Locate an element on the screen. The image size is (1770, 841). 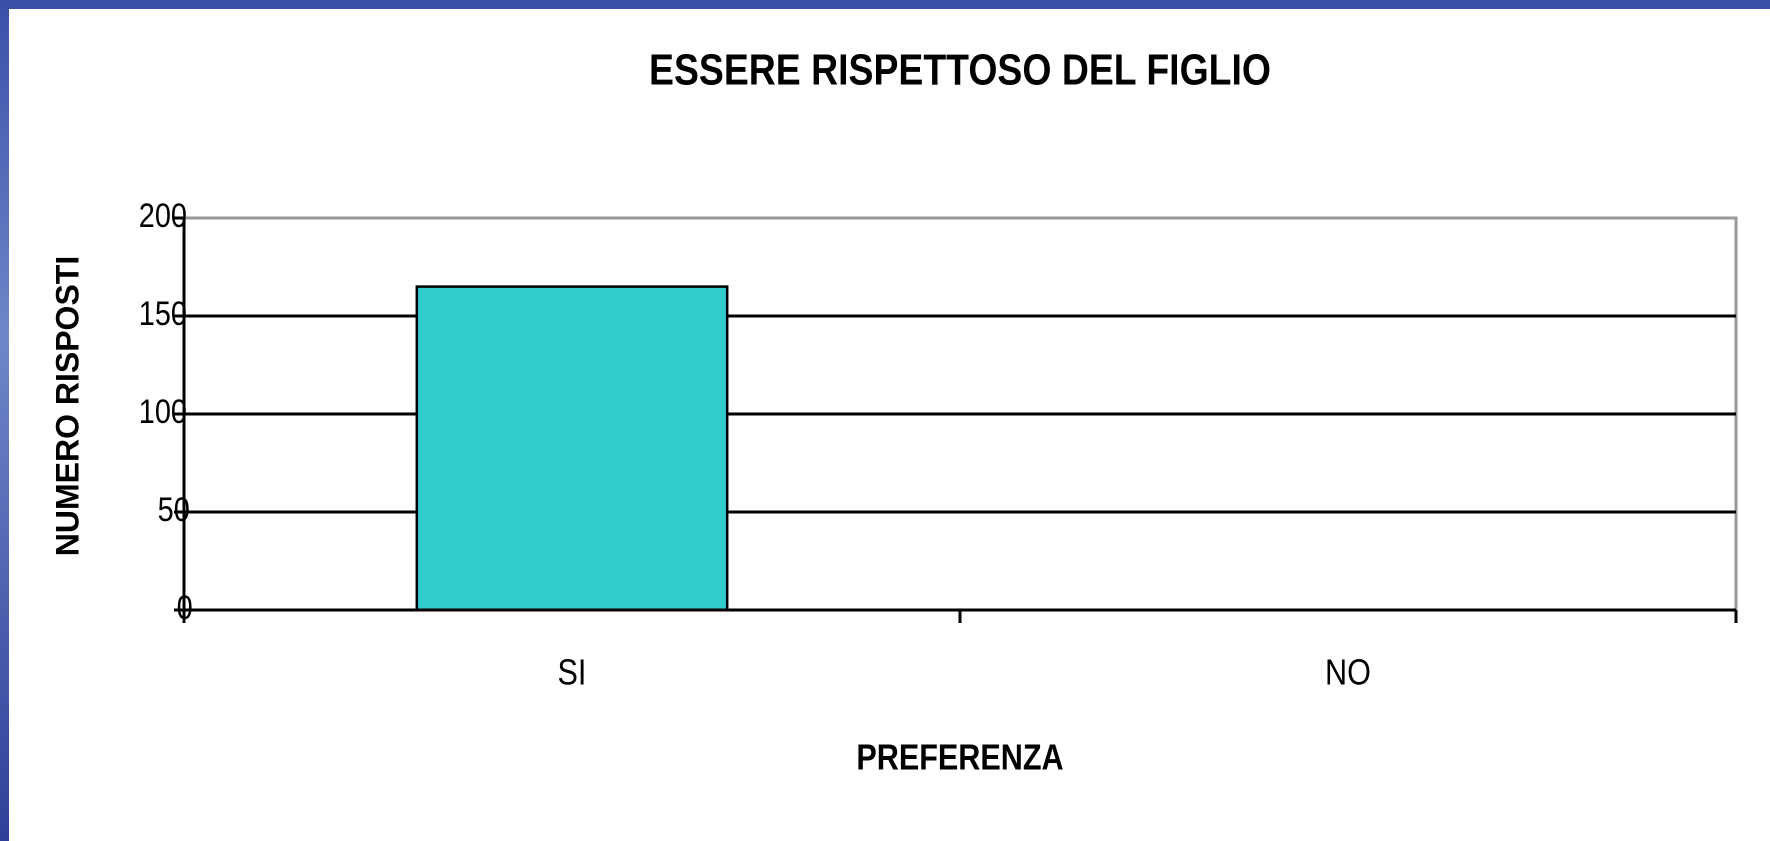
y-tick-label: 150 is located at coordinates (163, 313).